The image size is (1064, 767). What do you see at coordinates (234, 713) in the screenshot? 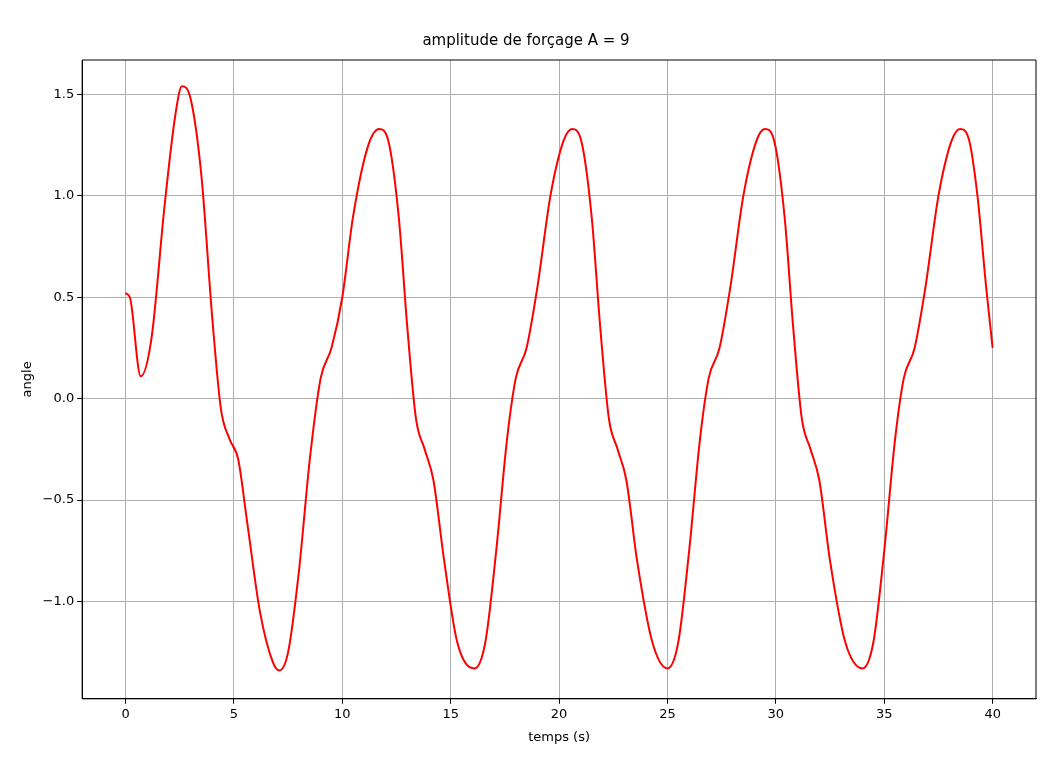
I see `x-tick-label: 5` at bounding box center [234, 713].